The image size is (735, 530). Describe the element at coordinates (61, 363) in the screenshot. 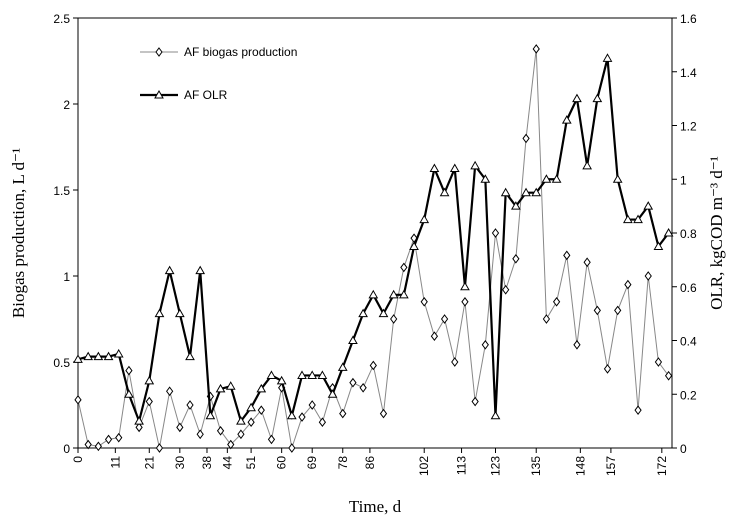

I see `y-tick-label: 0.5` at that location.